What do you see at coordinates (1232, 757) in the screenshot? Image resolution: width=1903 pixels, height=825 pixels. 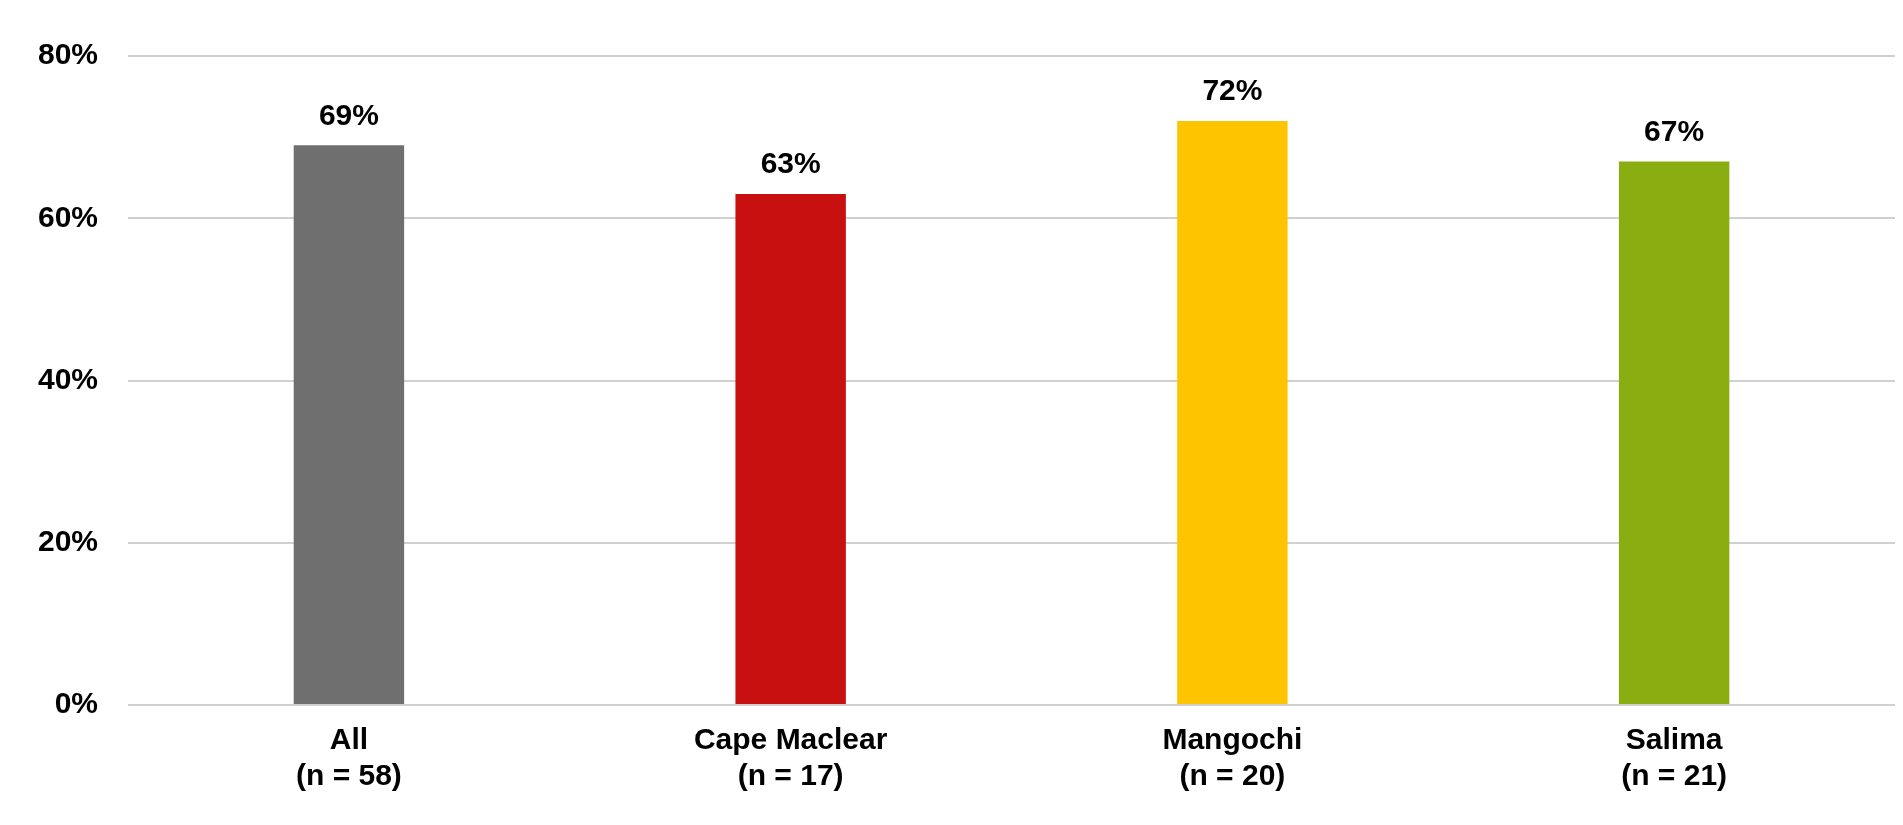 I see `x-tick-label: Mangochi (n = 20)` at bounding box center [1232, 757].